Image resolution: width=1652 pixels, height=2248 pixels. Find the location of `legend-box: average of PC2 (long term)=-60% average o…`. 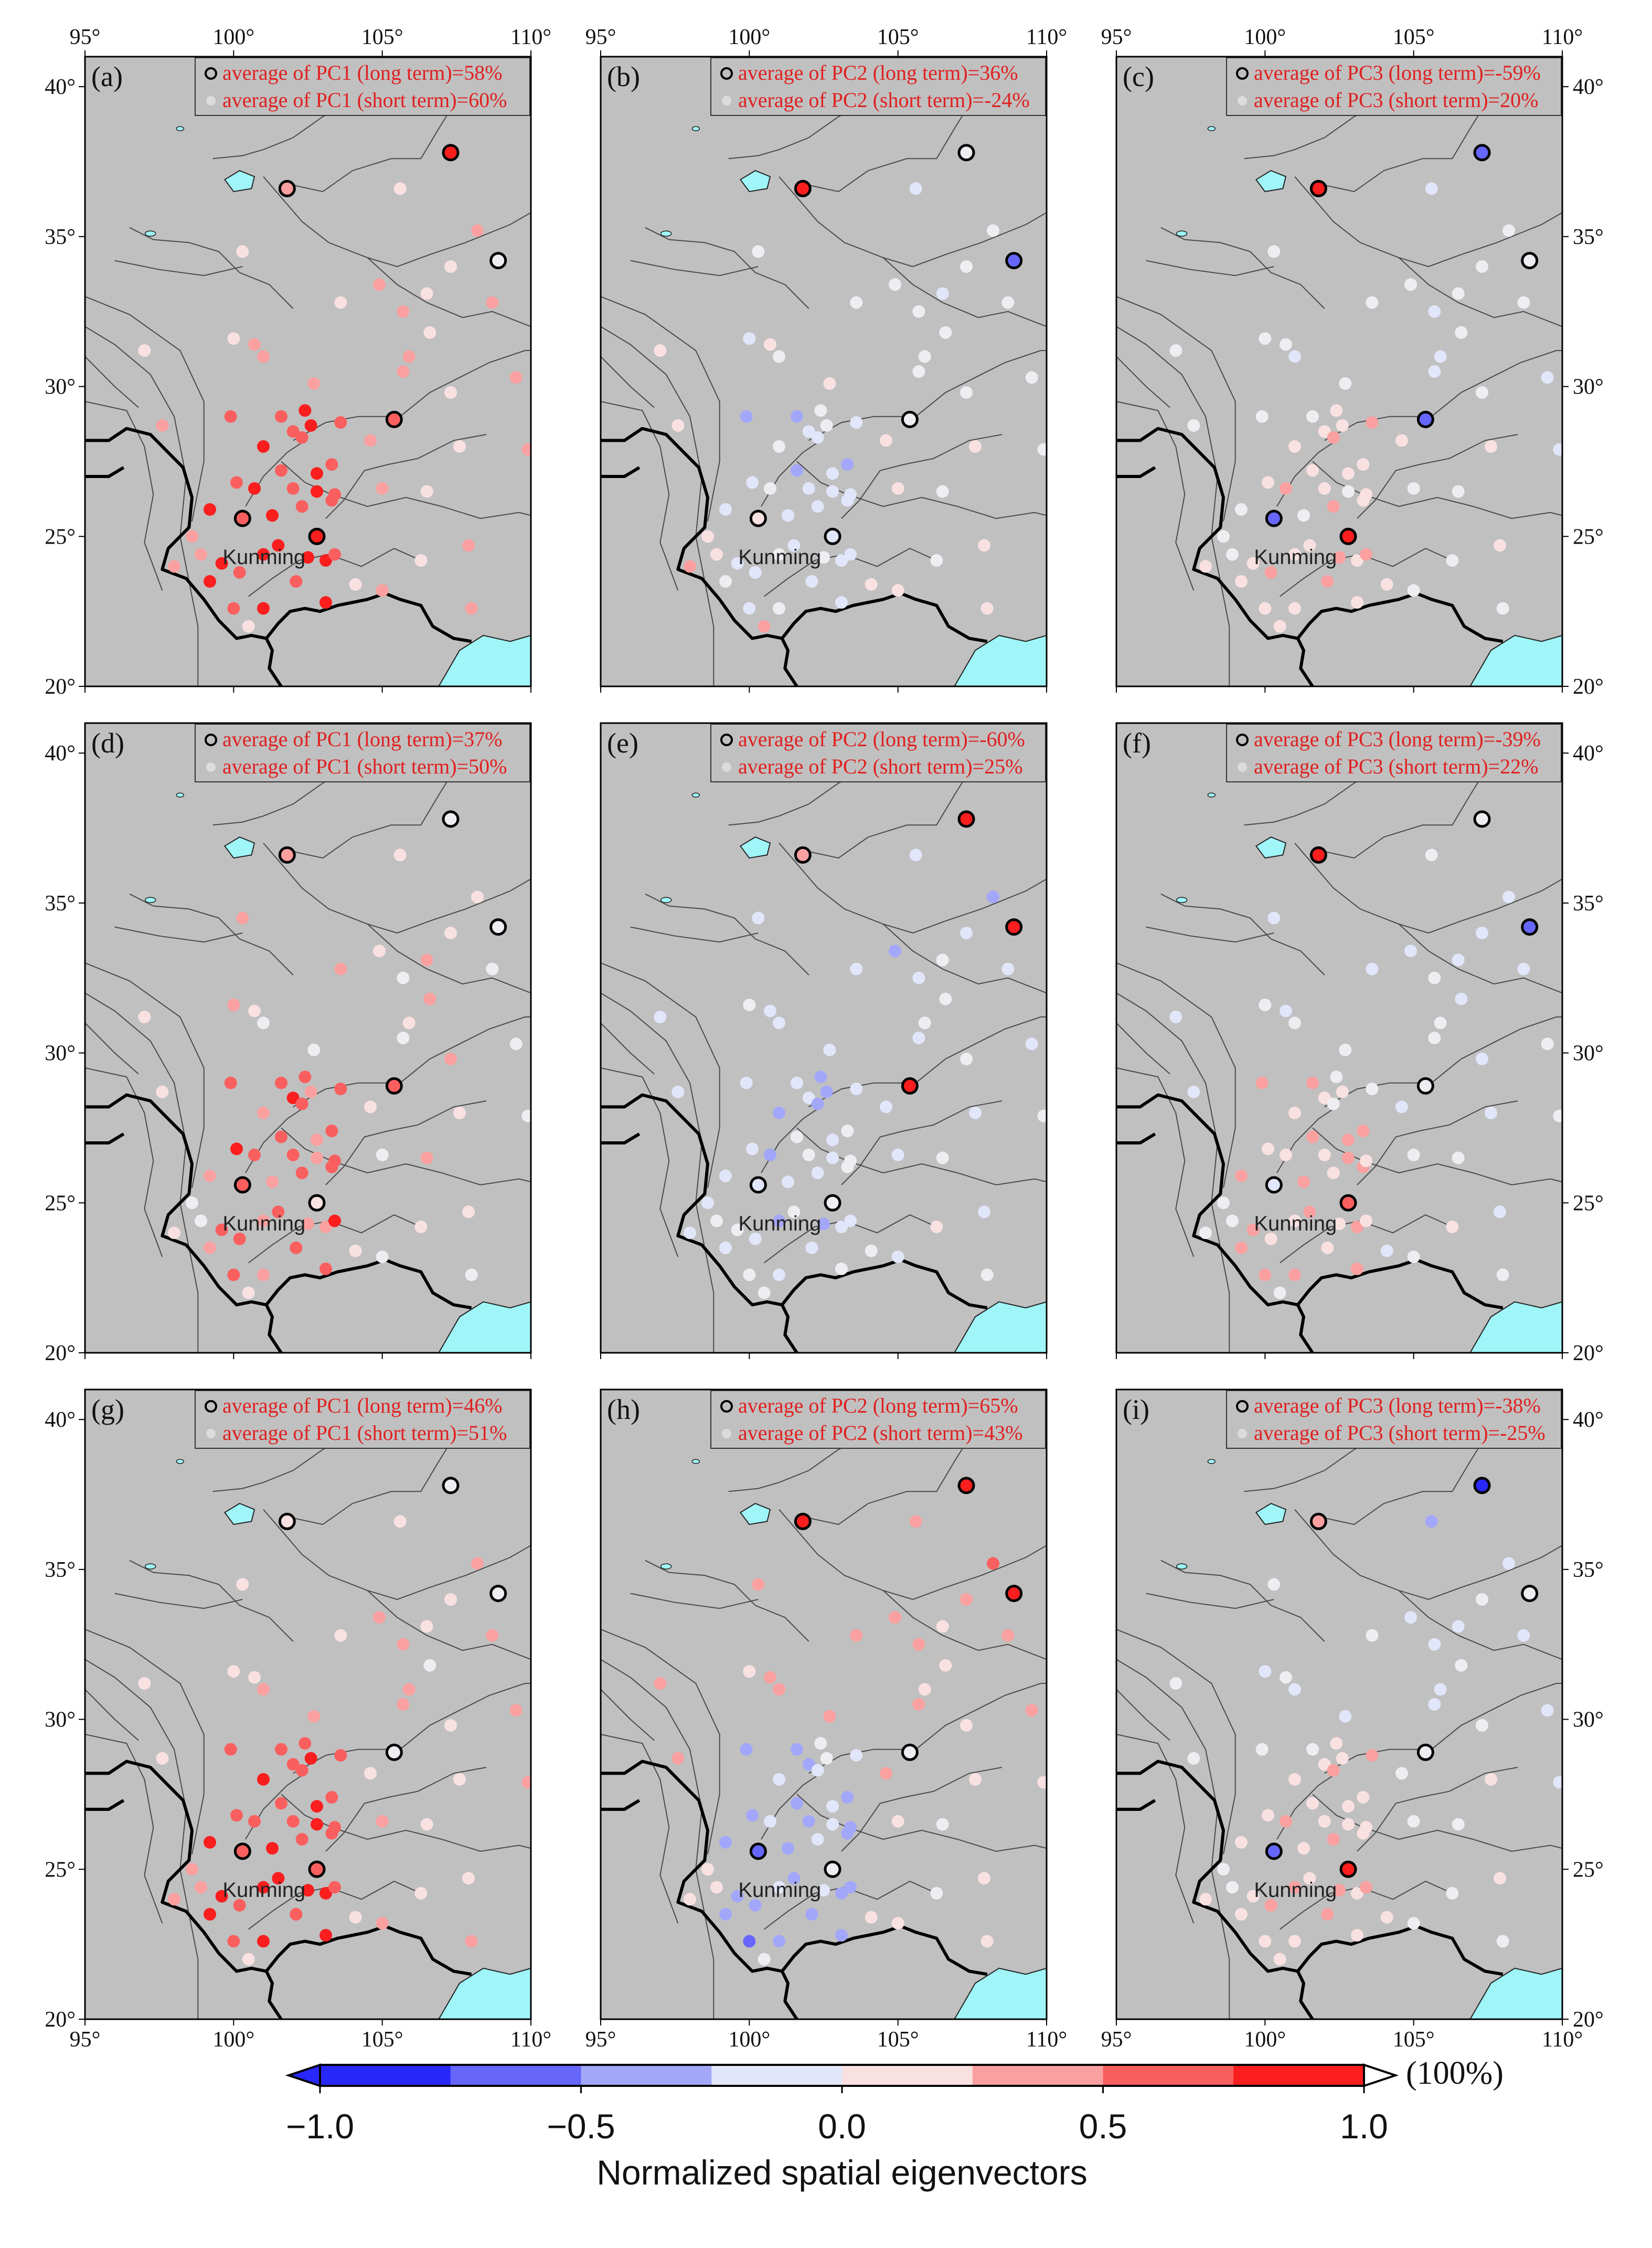

legend-box: average of PC2 (long term)=-60% average o… is located at coordinates (878, 753).